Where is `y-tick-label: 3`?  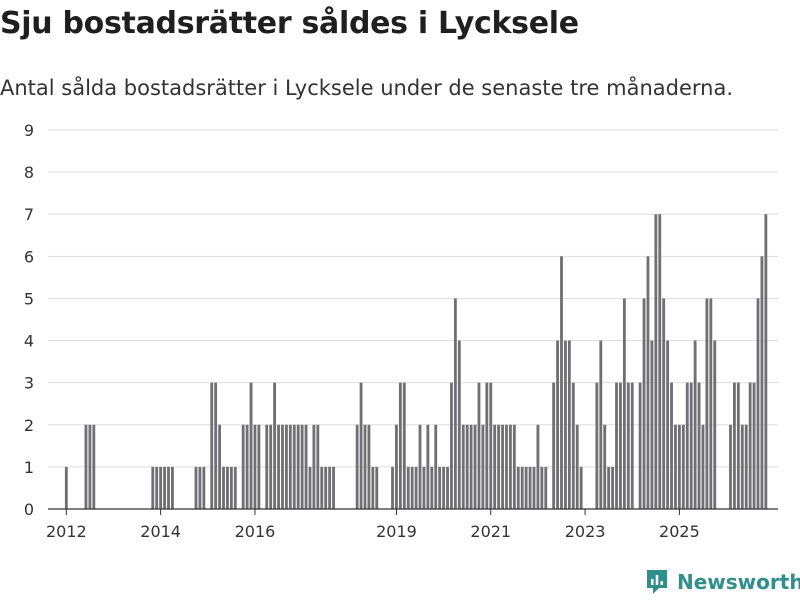
y-tick-label: 3 is located at coordinates (29, 383).